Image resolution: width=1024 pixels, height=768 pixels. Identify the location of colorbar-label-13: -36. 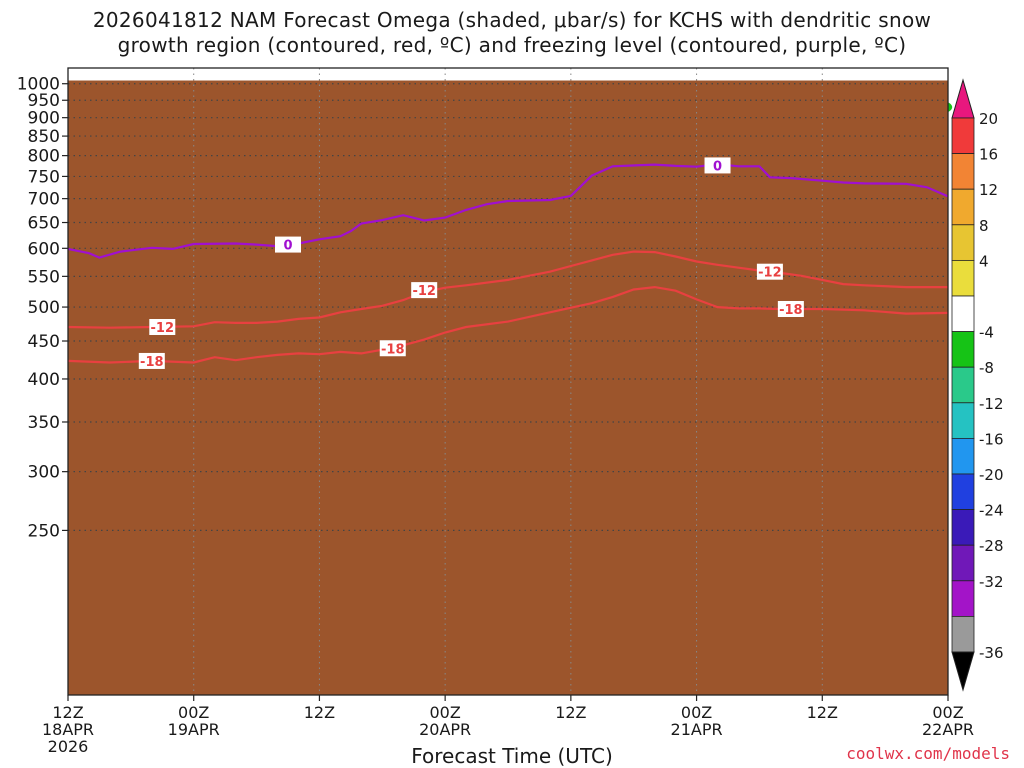
(991, 653).